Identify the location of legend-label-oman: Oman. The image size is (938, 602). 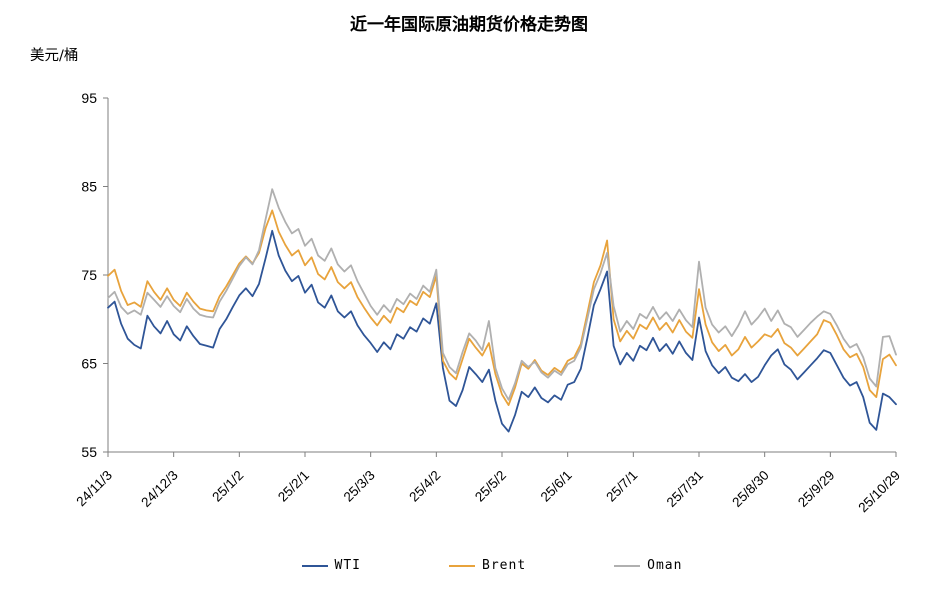
(665, 565).